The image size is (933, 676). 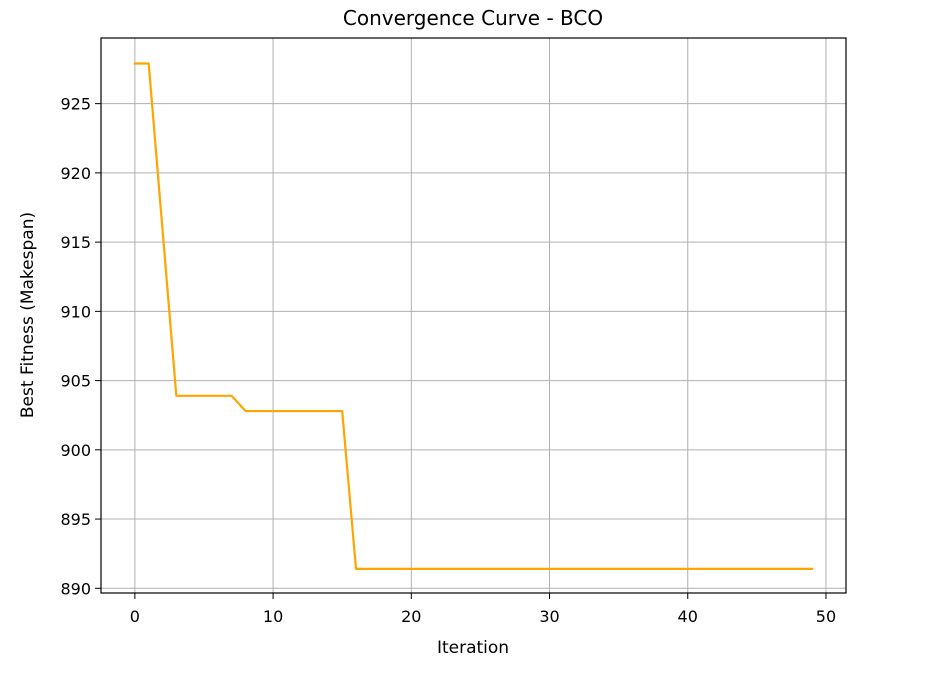 What do you see at coordinates (28, 315) in the screenshot?
I see `y-axis-label: Best Fitness (Makespan)` at bounding box center [28, 315].